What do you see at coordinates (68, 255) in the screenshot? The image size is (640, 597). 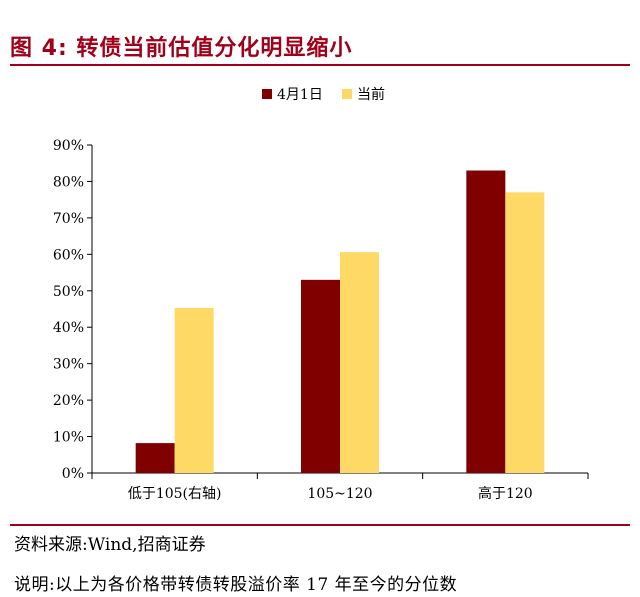 I see `y-tick-label: 60%` at bounding box center [68, 255].